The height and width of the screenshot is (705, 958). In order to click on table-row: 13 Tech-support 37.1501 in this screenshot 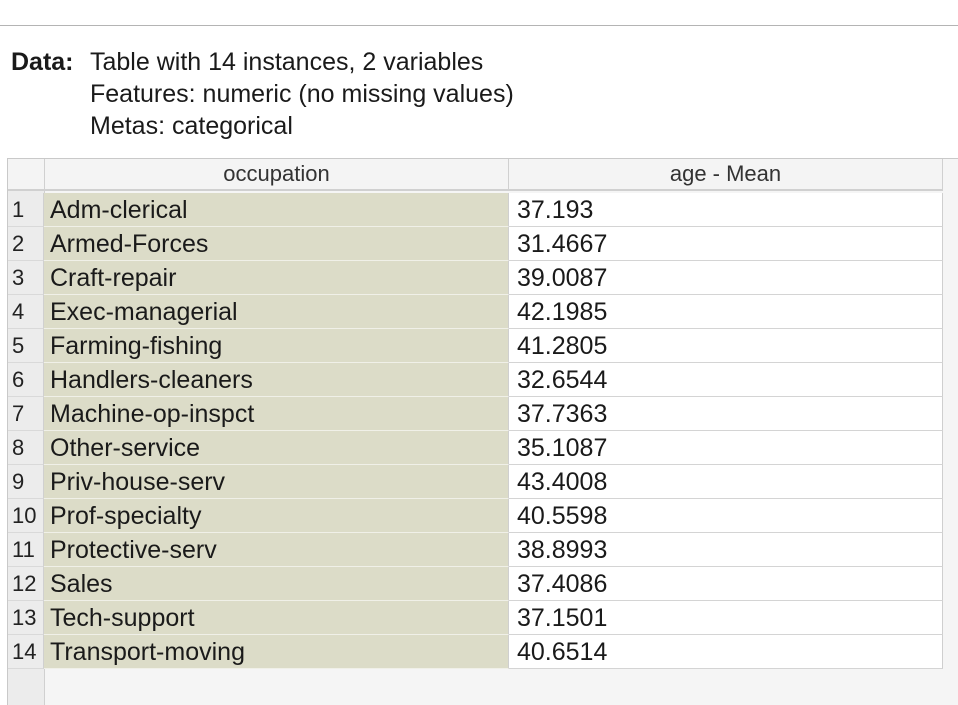, I will do `click(475, 618)`.